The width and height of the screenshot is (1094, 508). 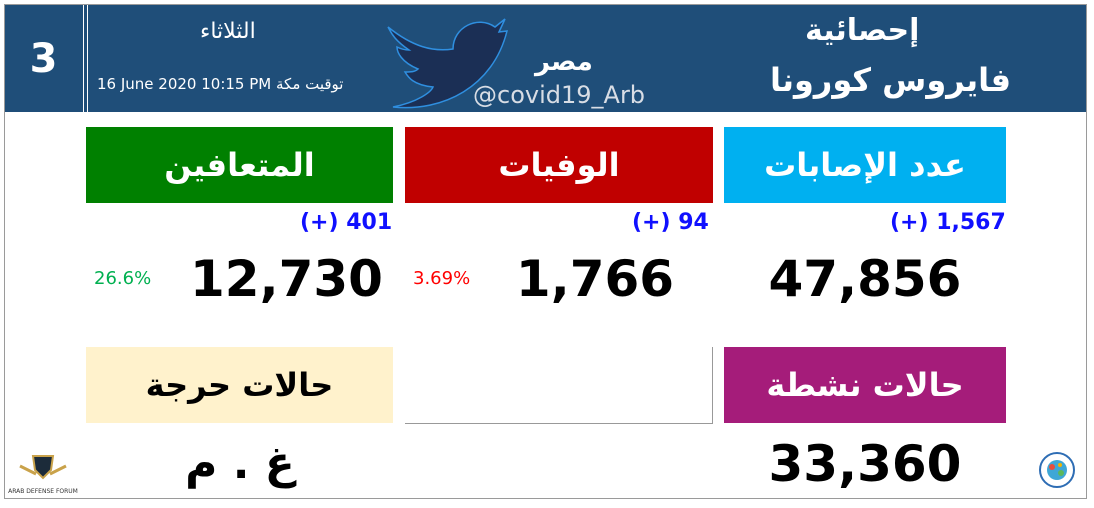 What do you see at coordinates (559, 385) in the screenshot?
I see `empty-box` at bounding box center [559, 385].